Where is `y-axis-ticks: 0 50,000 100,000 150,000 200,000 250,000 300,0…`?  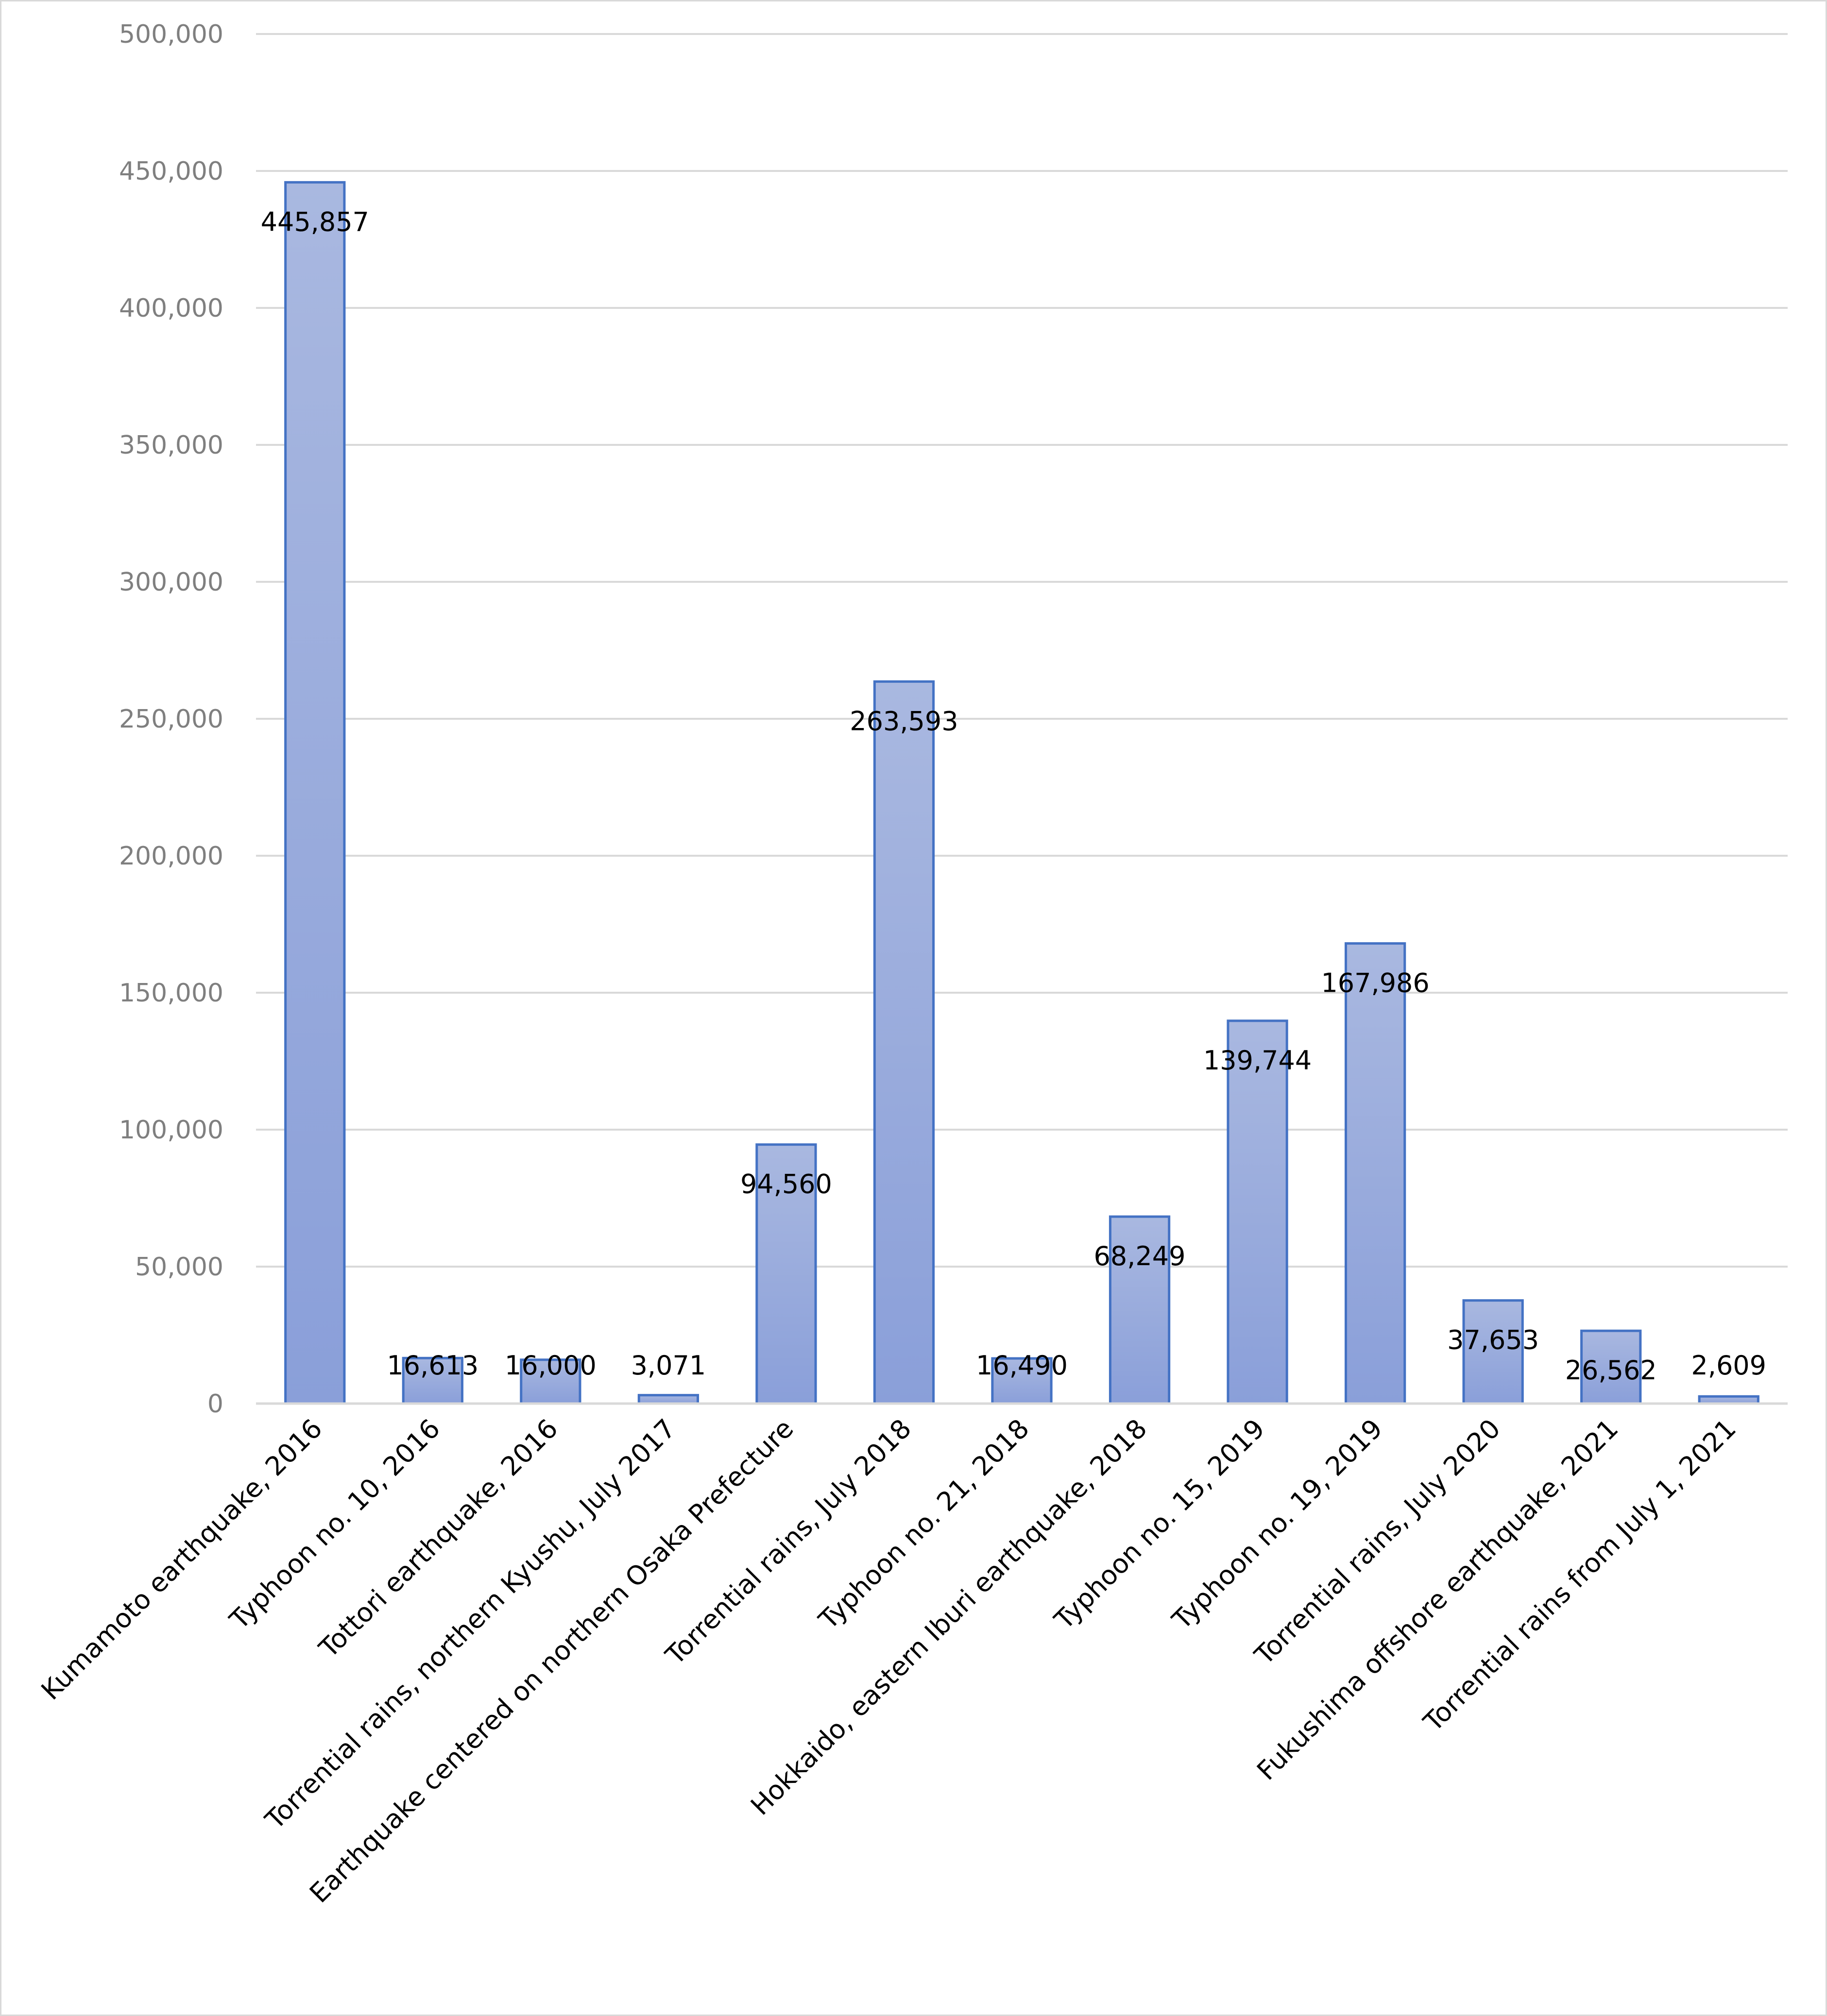 y-axis-ticks: 0 50,000 100,000 150,000 200,000 250,000 300,0… is located at coordinates (171, 719).